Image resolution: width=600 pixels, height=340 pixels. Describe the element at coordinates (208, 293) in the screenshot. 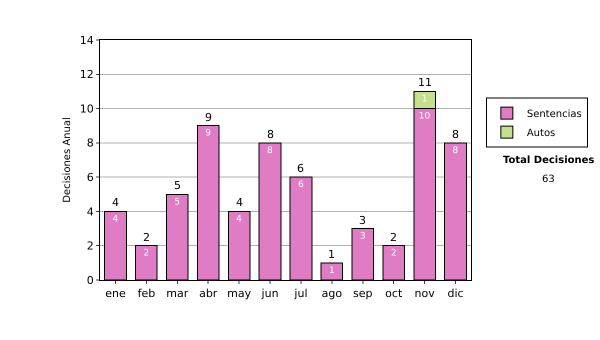

I see `x-tick-label: abr` at that location.